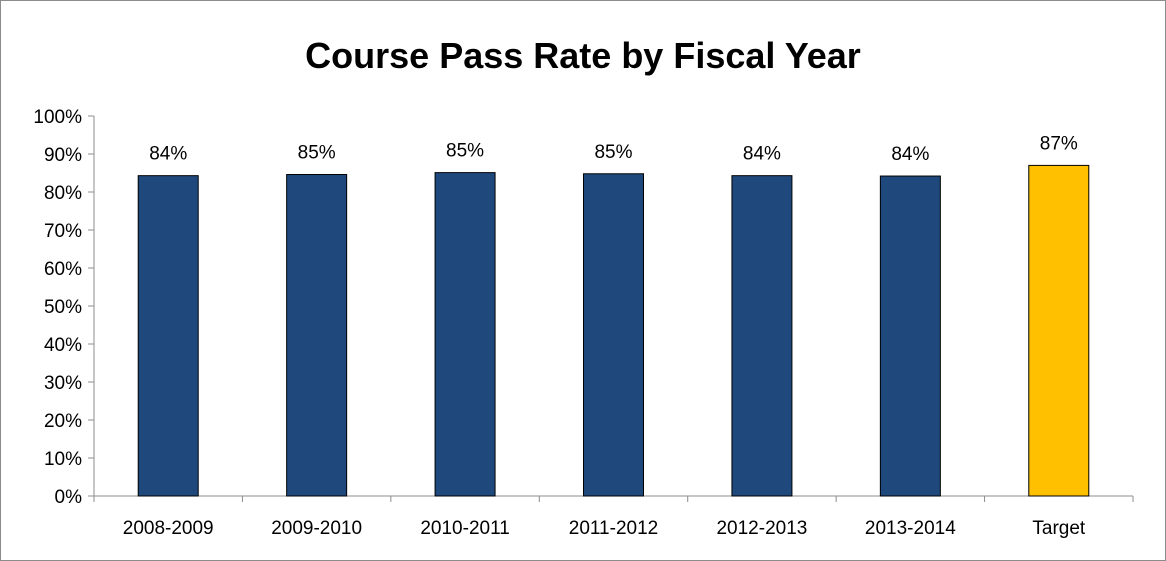 Image resolution: width=1166 pixels, height=561 pixels. I want to click on y-tick-label: 0%, so click(69, 497).